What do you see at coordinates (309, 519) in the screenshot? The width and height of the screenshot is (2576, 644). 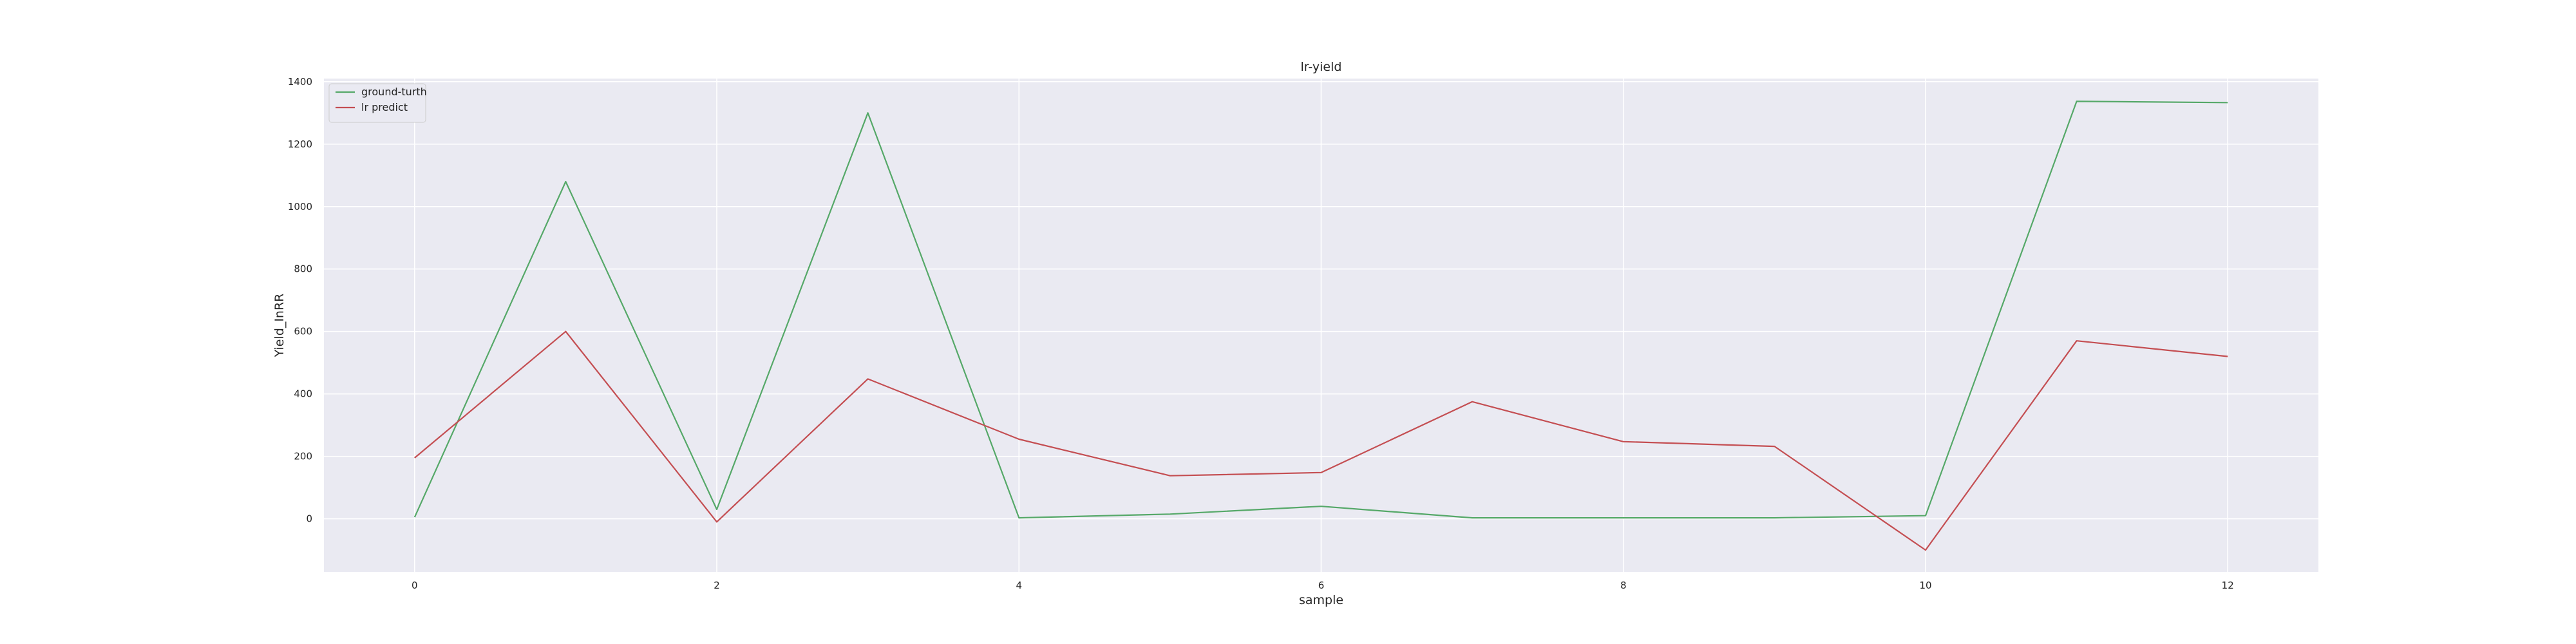 I see `y-tick-label: 0` at bounding box center [309, 519].